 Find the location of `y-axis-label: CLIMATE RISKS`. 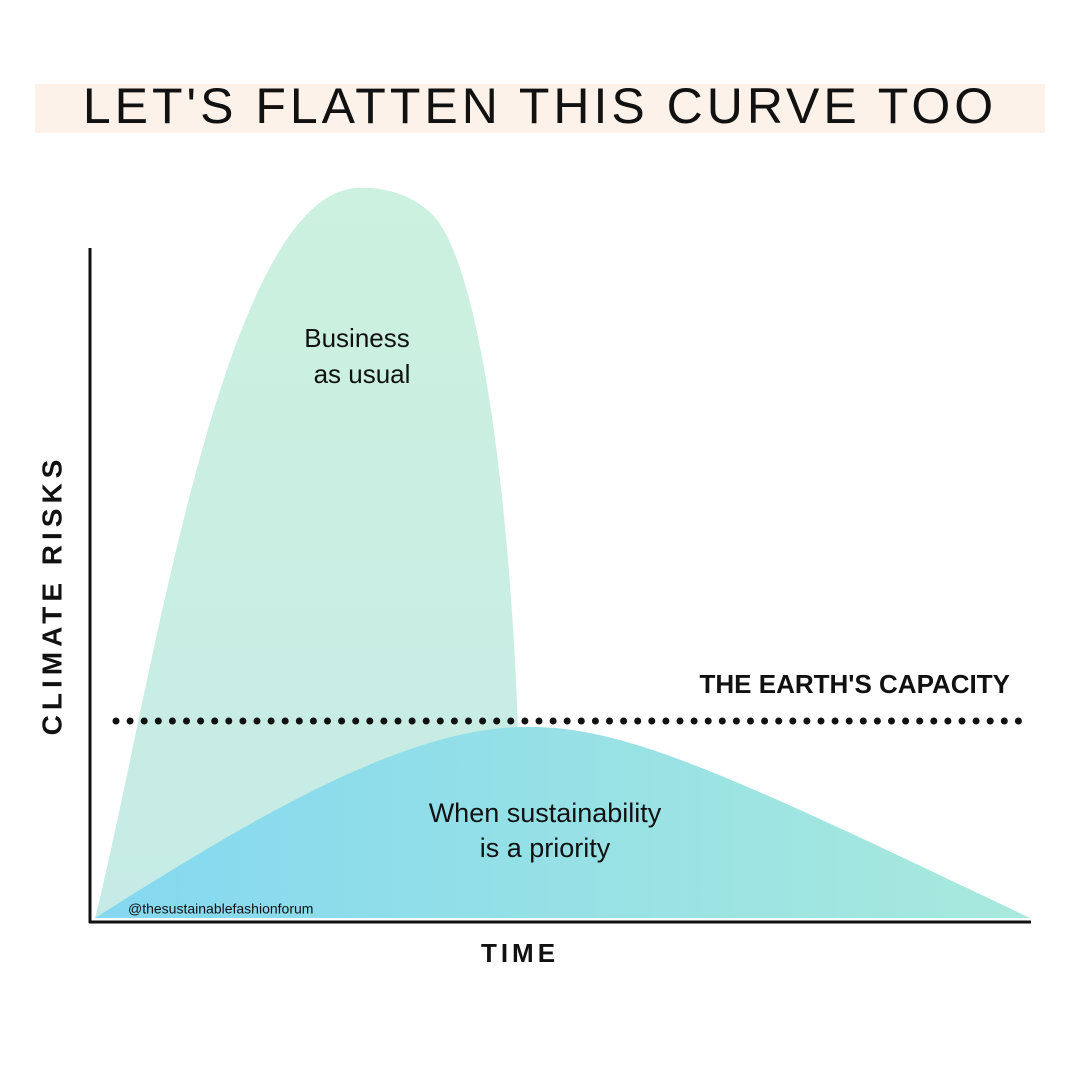

y-axis-label: CLIMATE RISKS is located at coordinates (51, 595).